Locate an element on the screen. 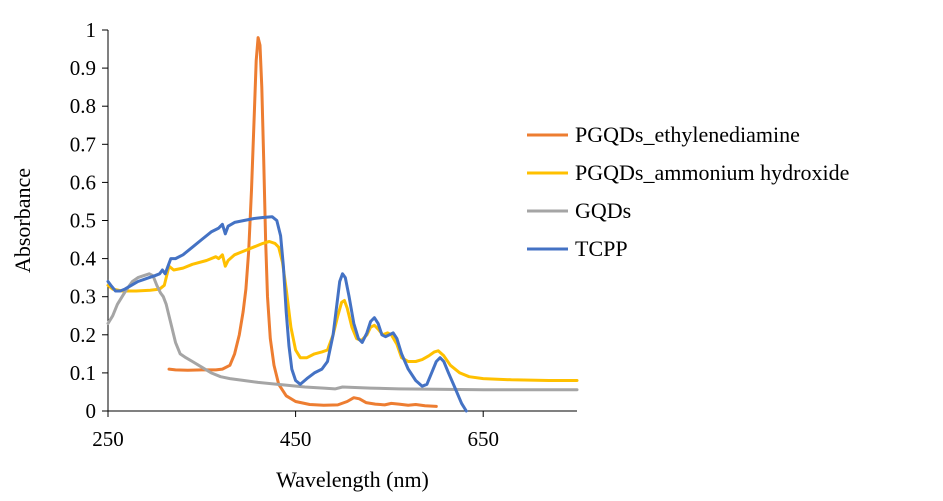 The height and width of the screenshot is (501, 943). series-line-gqds is located at coordinates (342, 332).